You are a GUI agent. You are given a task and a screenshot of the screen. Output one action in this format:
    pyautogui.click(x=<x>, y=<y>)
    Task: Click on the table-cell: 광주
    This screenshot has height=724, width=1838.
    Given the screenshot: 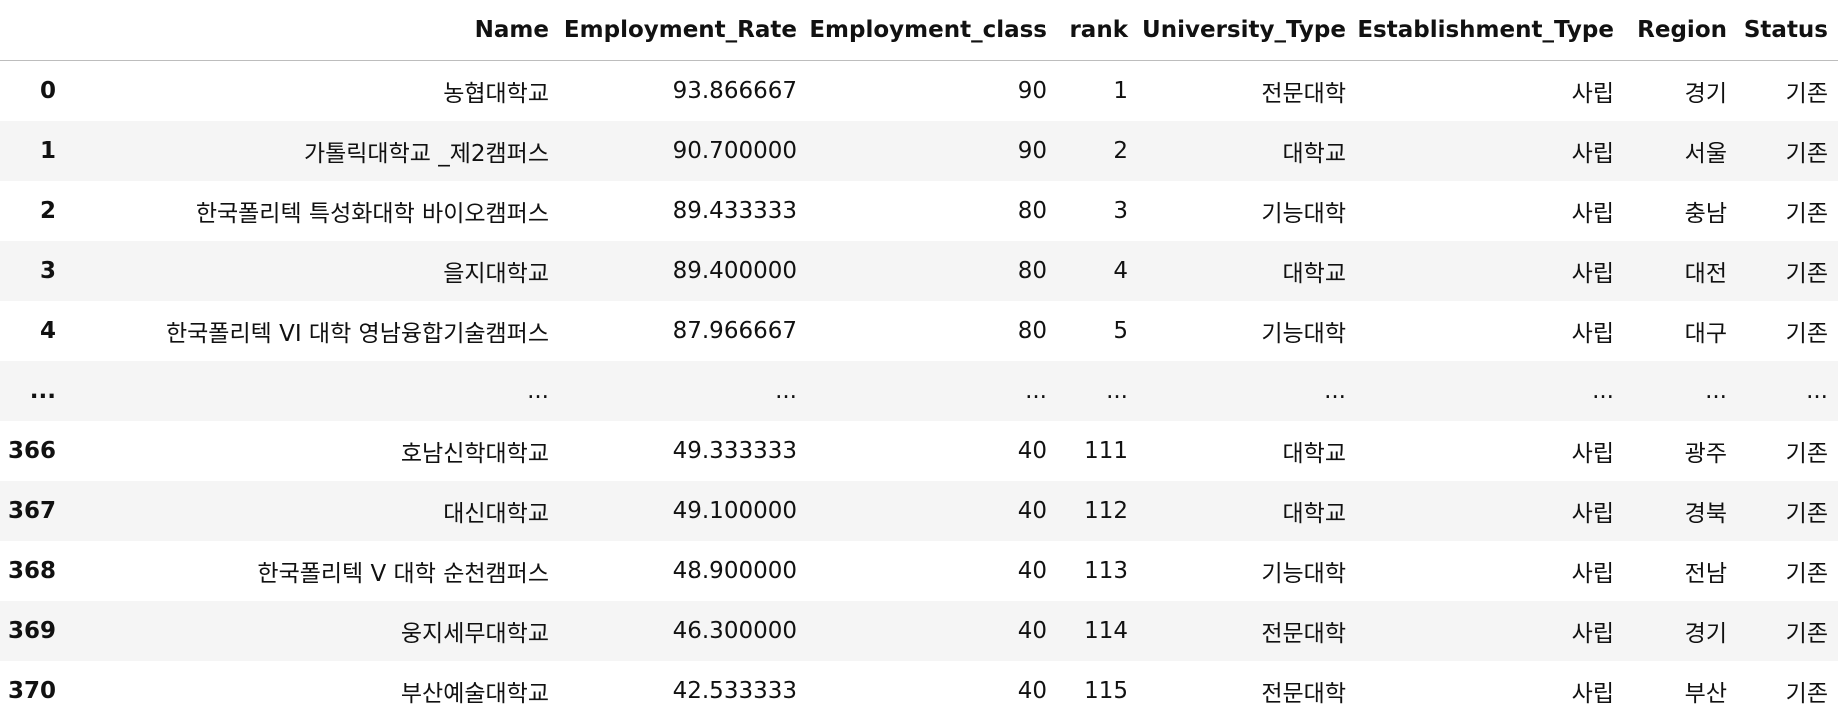 What is the action you would take?
    pyautogui.click(x=1705, y=454)
    